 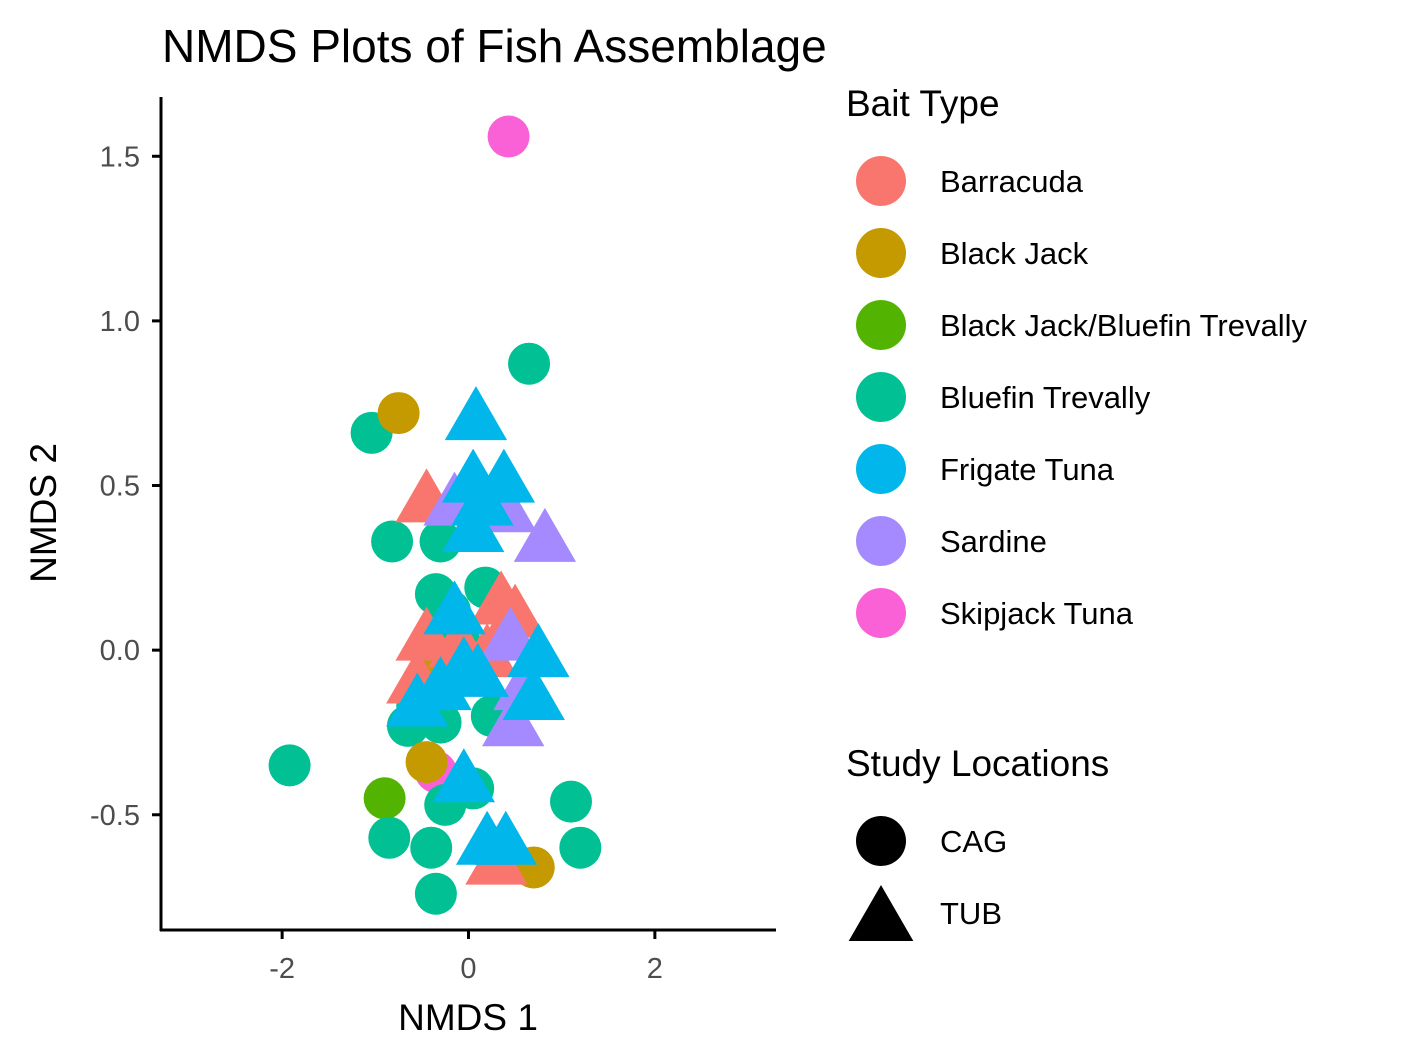 I want to click on shape-legend-title: Study Locations, so click(x=977, y=763).